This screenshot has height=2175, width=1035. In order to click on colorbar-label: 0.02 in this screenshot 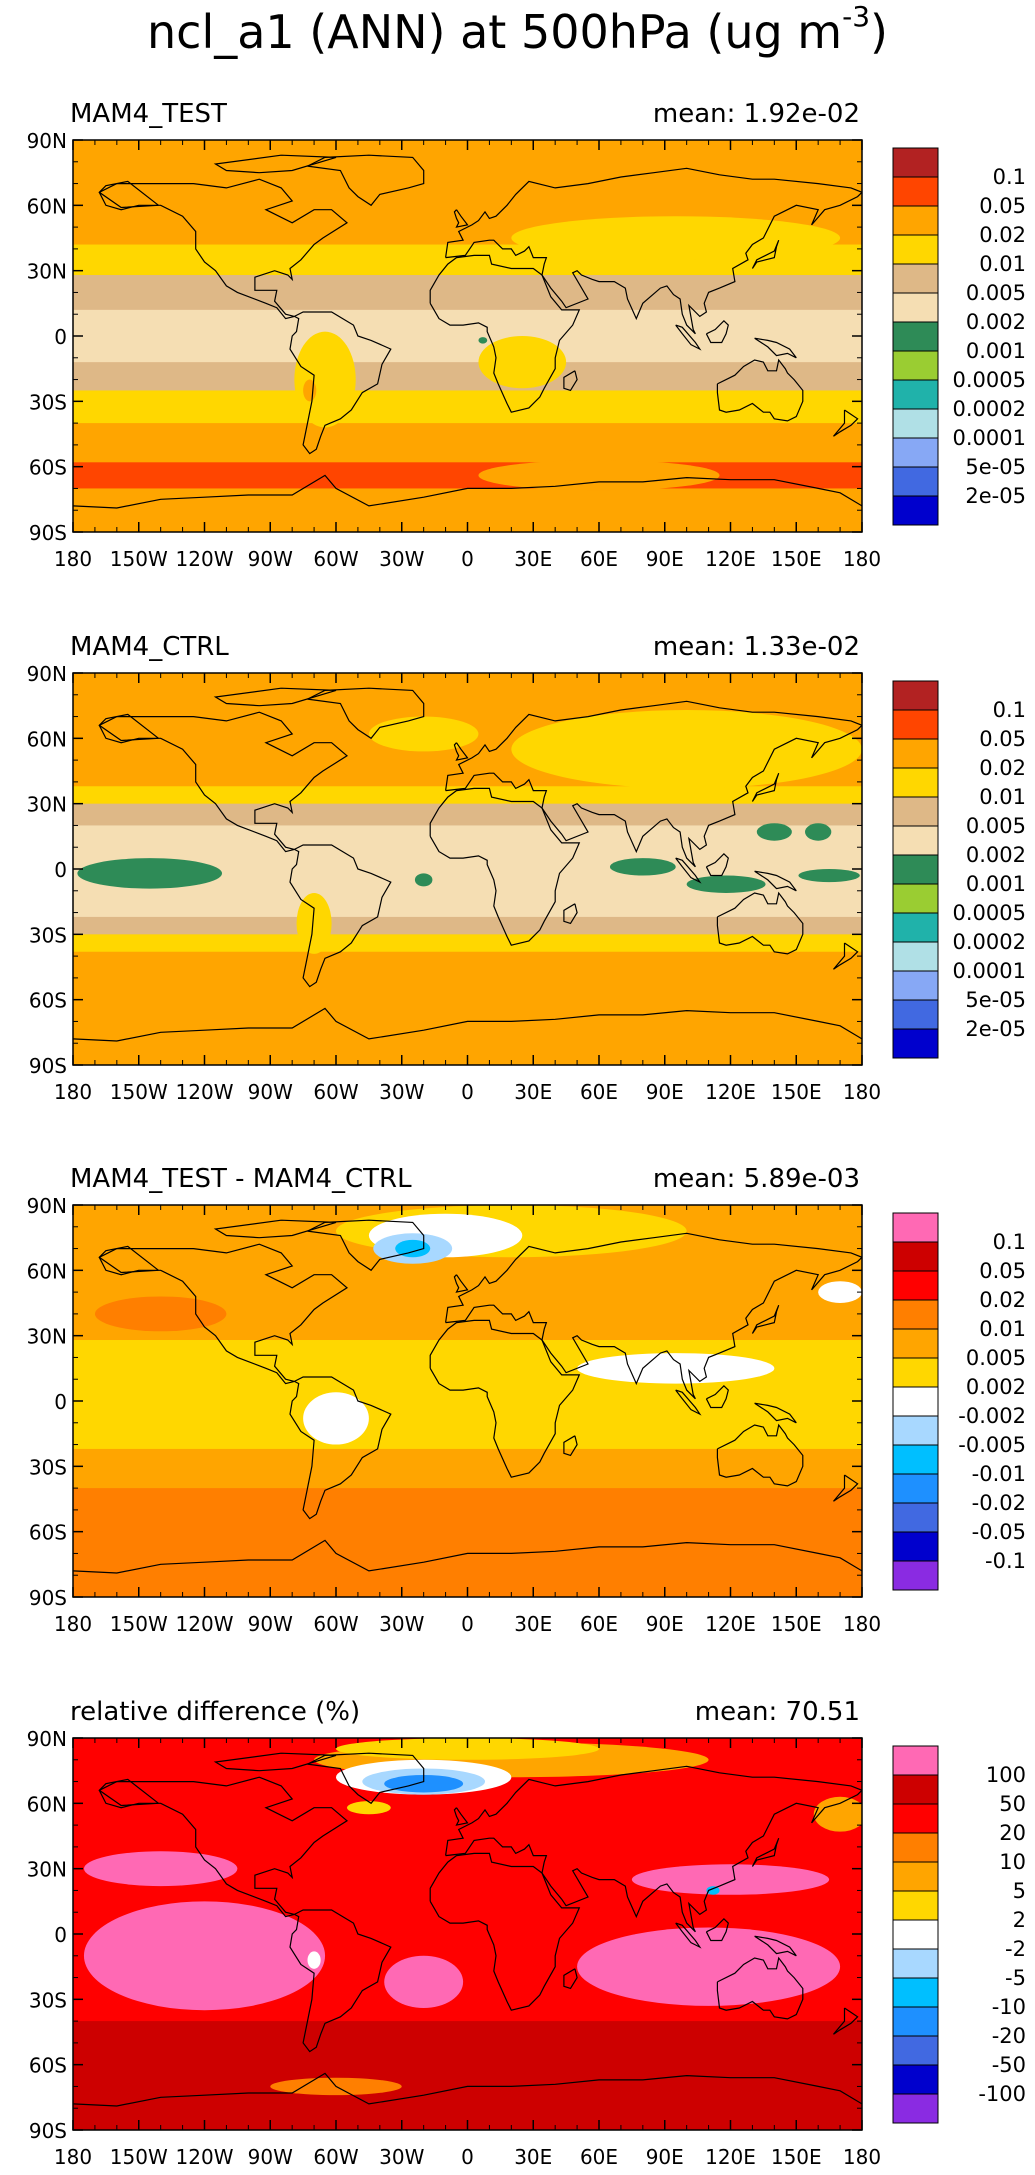, I will do `click(1002, 768)`.